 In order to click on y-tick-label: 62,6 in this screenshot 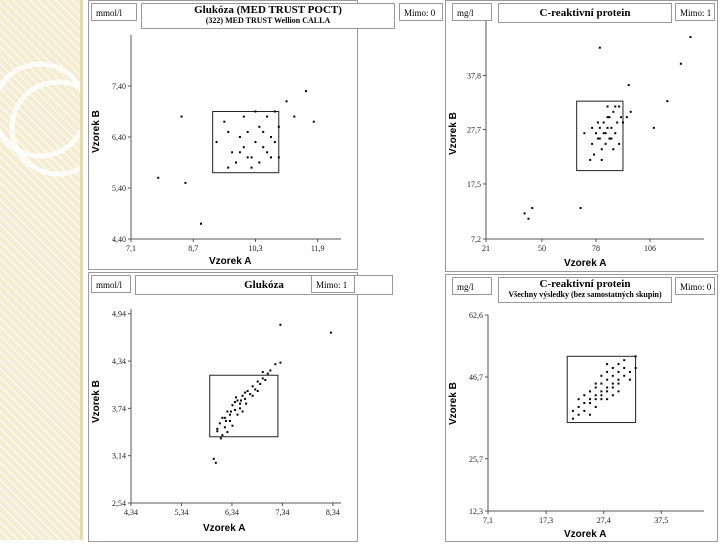, I will do `click(476, 315)`.